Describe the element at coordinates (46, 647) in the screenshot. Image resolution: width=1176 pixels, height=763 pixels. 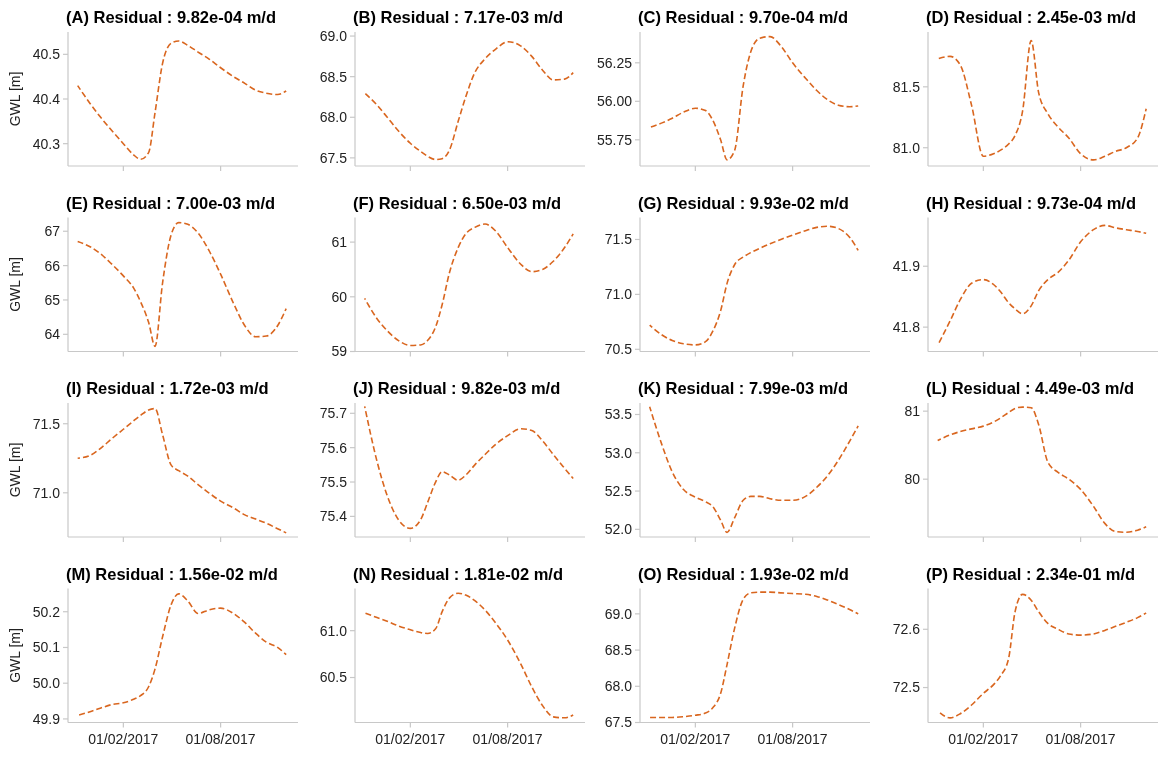
I see `y-tick-label: 50.1` at that location.